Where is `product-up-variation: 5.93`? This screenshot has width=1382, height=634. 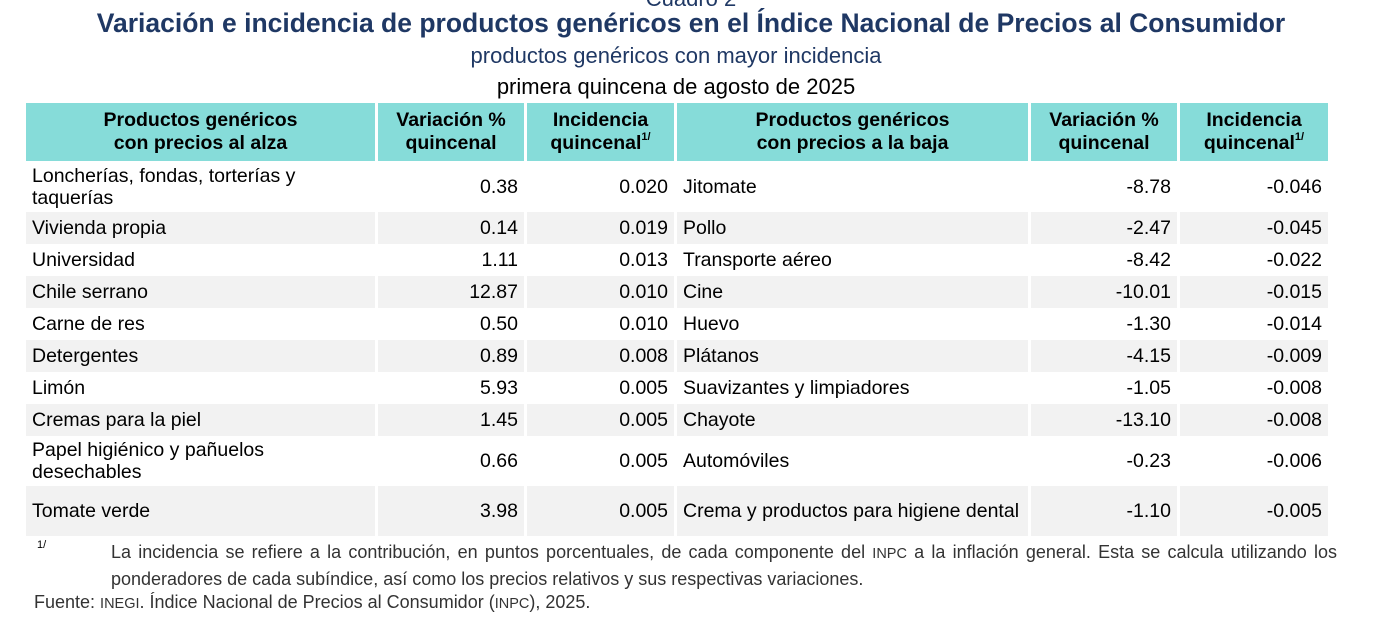
product-up-variation: 5.93 is located at coordinates (452, 388).